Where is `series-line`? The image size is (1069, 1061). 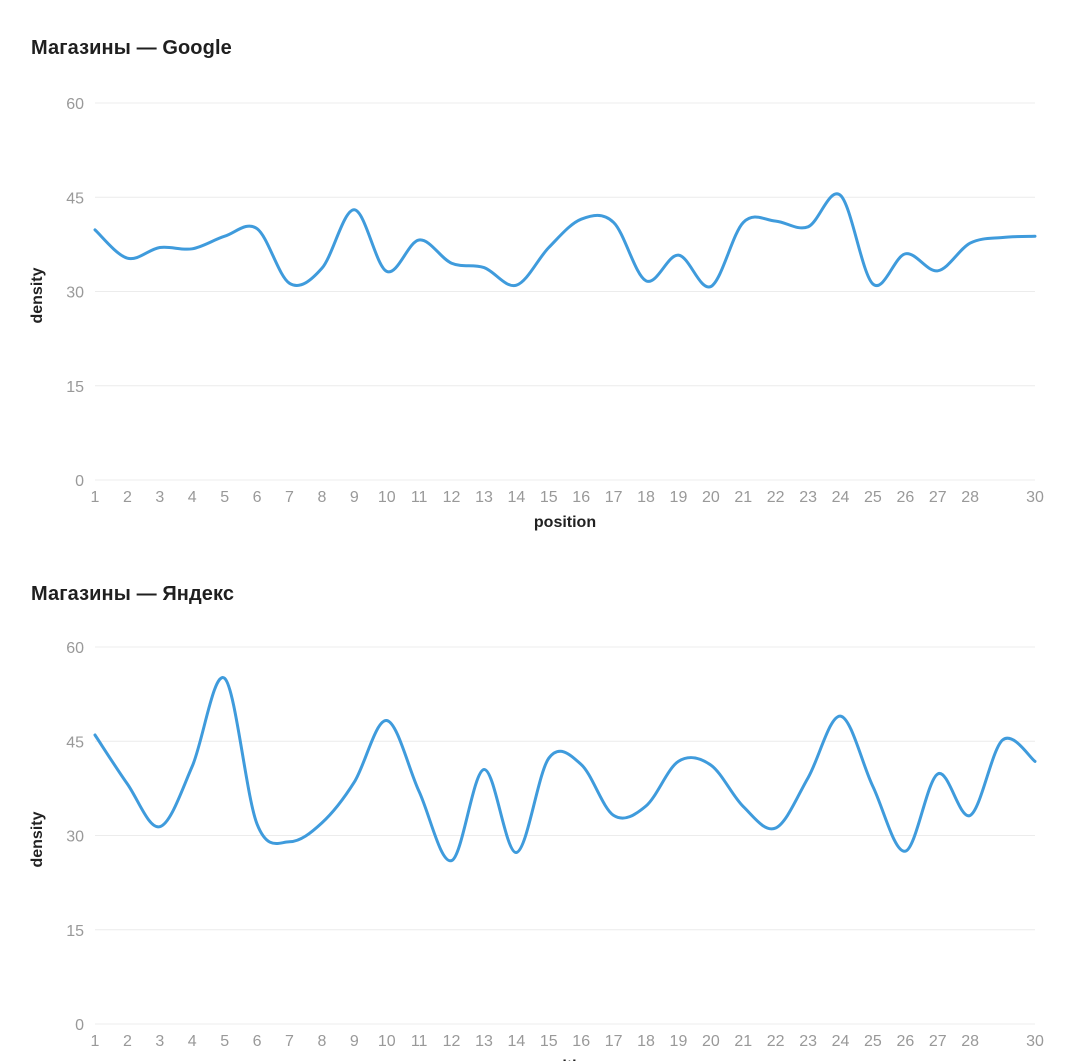 series-line is located at coordinates (565, 240).